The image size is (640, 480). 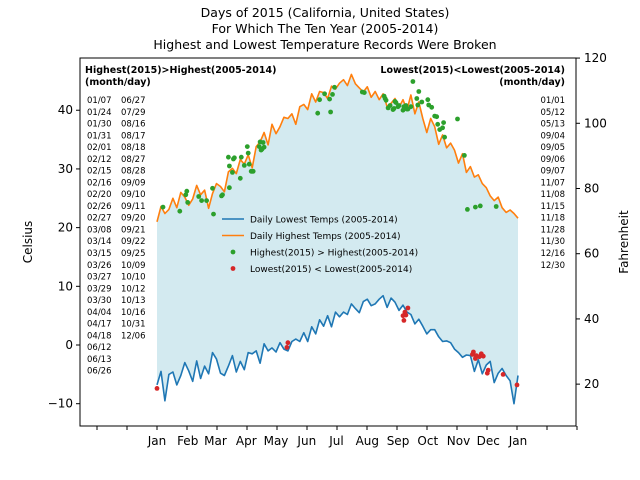 I want to click on x-tick-label: Jul, so click(x=335, y=441).